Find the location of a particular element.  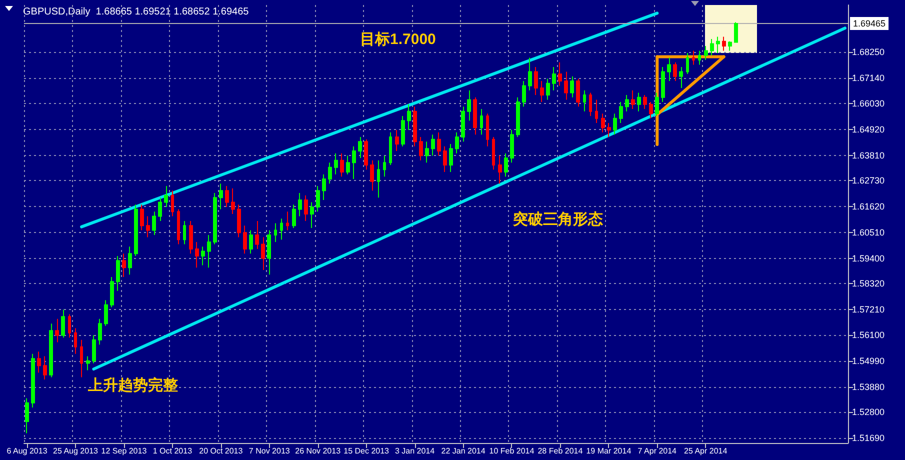

y-tick-label: 1.62730 is located at coordinates (868, 181).